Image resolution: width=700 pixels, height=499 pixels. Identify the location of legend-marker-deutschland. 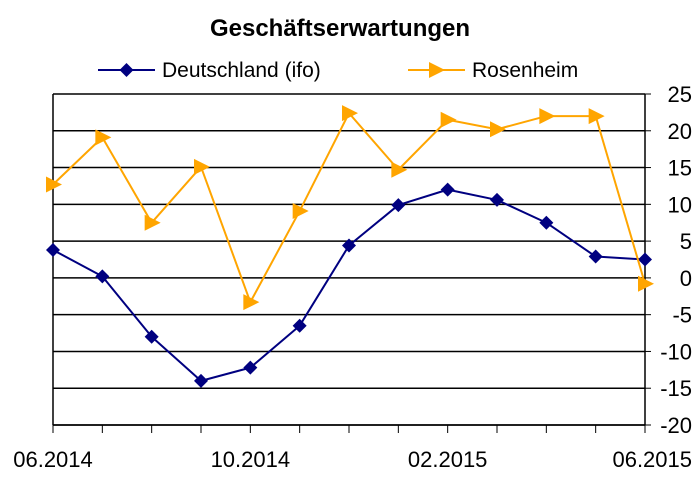
(126, 70).